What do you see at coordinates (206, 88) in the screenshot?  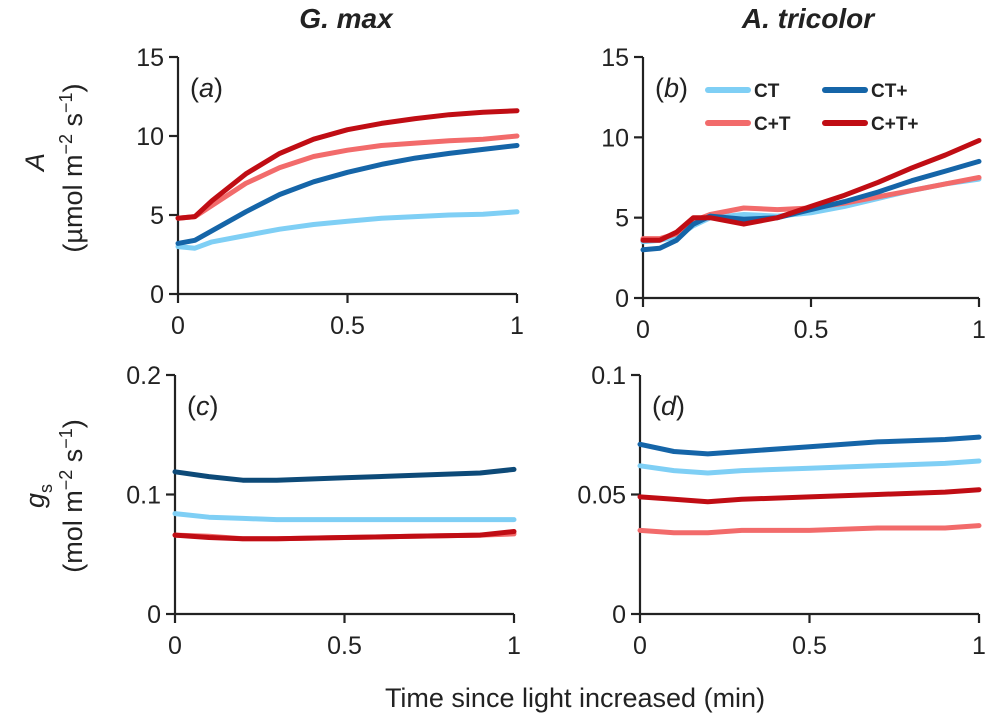 I see `panel-label-a: (a)` at bounding box center [206, 88].